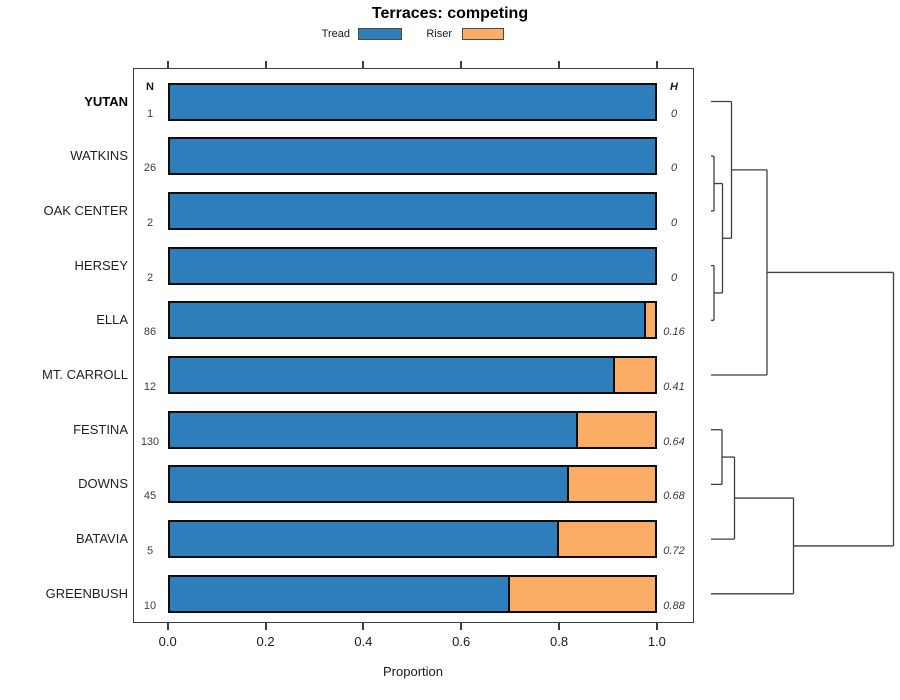 The width and height of the screenshot is (900, 700). I want to click on x-axis-tick-label: 0.4, so click(363, 641).